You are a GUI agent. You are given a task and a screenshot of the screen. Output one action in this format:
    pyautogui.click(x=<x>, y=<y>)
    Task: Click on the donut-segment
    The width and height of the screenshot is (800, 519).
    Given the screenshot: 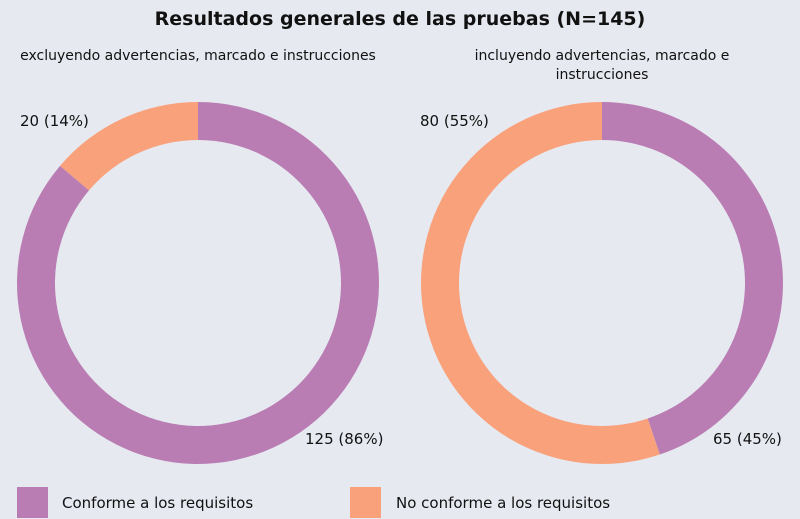 What is the action you would take?
    pyautogui.click(x=129, y=146)
    